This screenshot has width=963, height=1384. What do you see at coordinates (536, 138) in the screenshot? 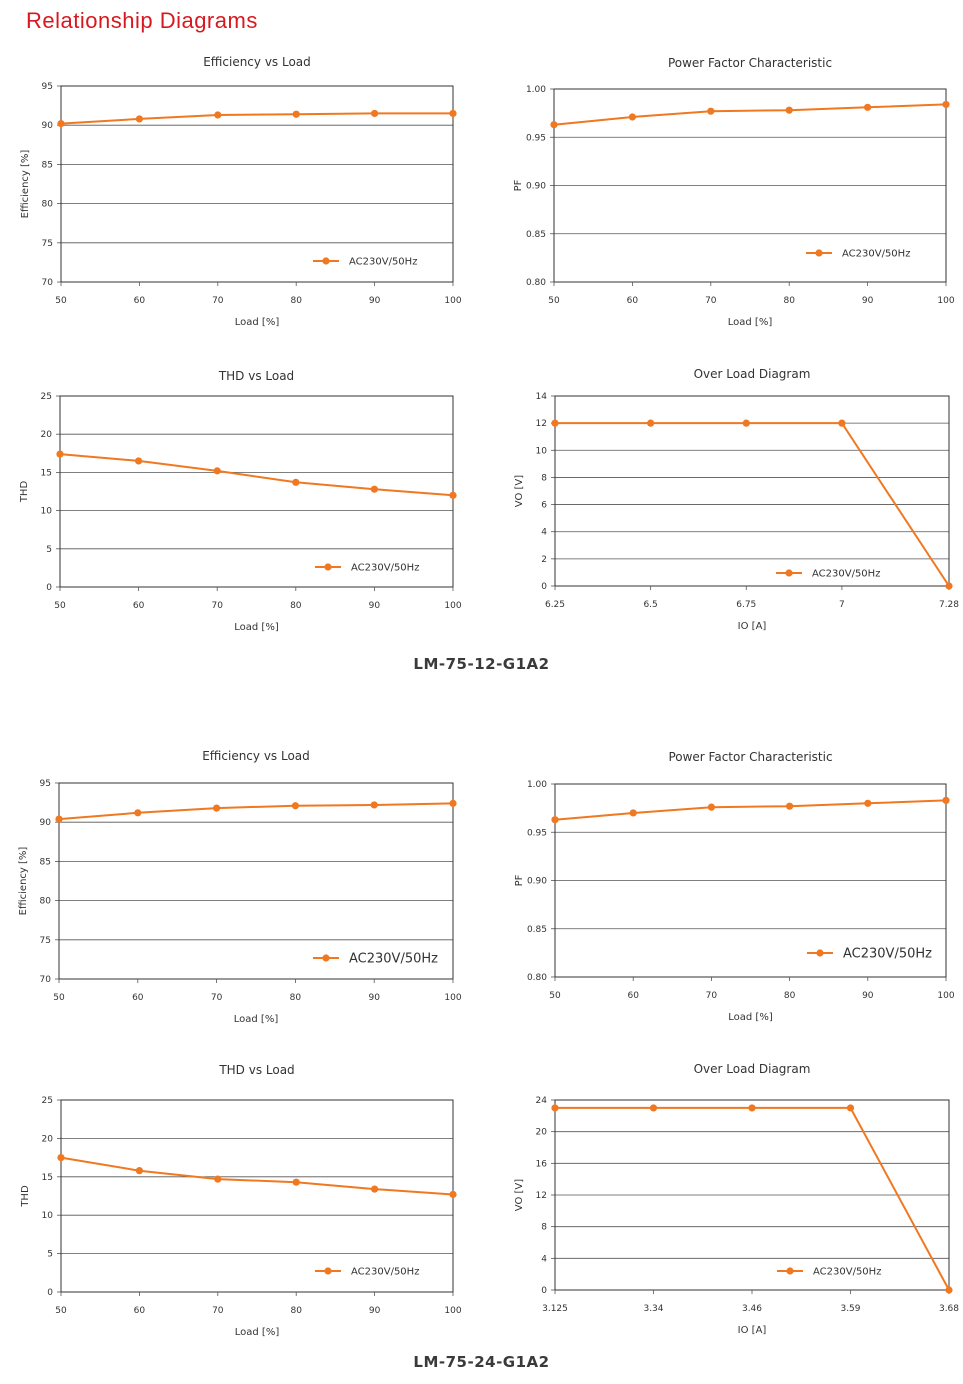
I see `y-tick-label: 0.95` at bounding box center [536, 138].